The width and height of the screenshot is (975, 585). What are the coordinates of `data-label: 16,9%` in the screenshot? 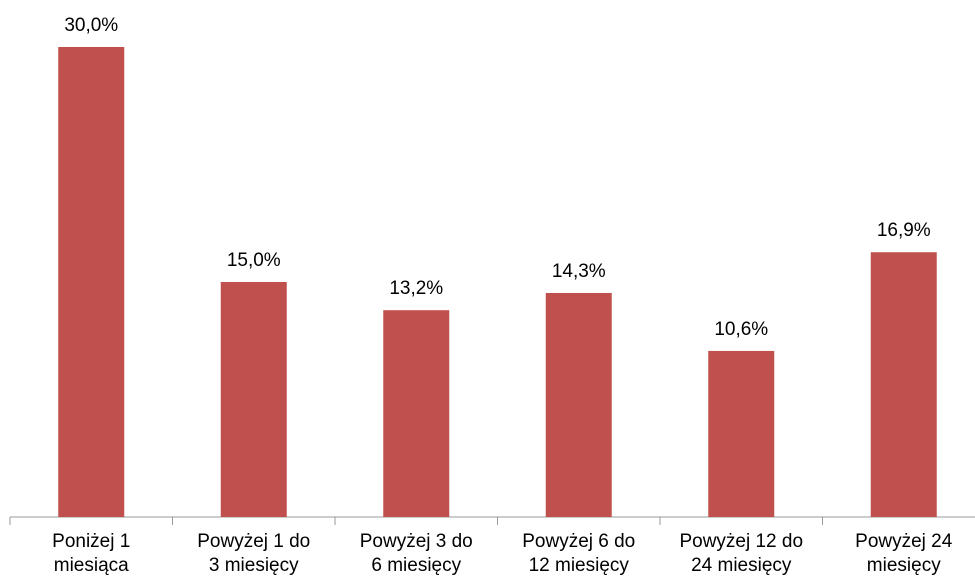 It's located at (904, 230).